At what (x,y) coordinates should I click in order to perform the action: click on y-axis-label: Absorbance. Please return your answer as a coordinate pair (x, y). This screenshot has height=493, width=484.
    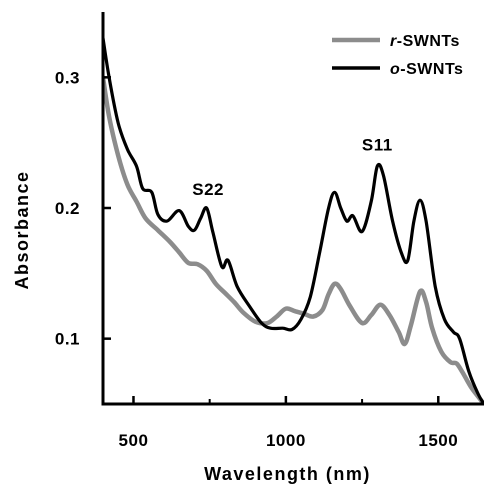
    Looking at the image, I should click on (22, 229).